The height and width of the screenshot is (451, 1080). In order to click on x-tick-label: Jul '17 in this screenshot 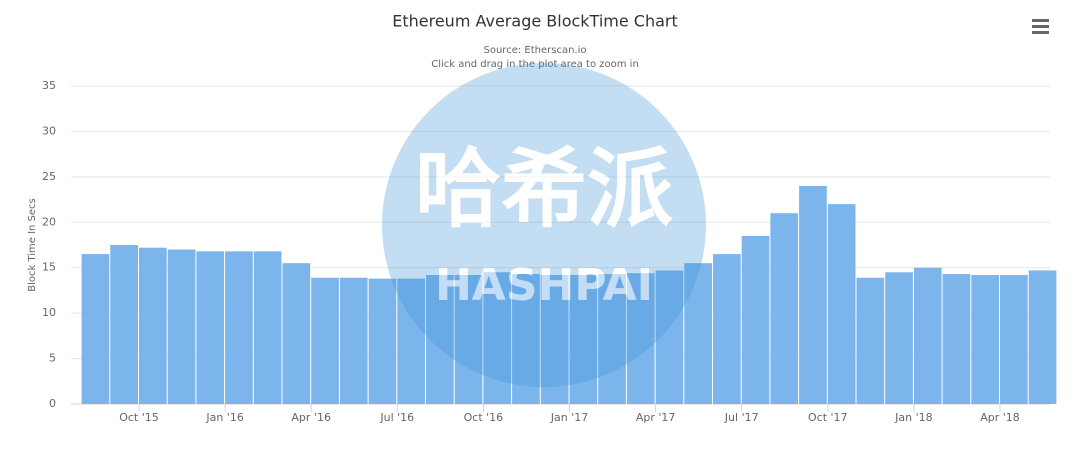, I will do `click(741, 417)`.